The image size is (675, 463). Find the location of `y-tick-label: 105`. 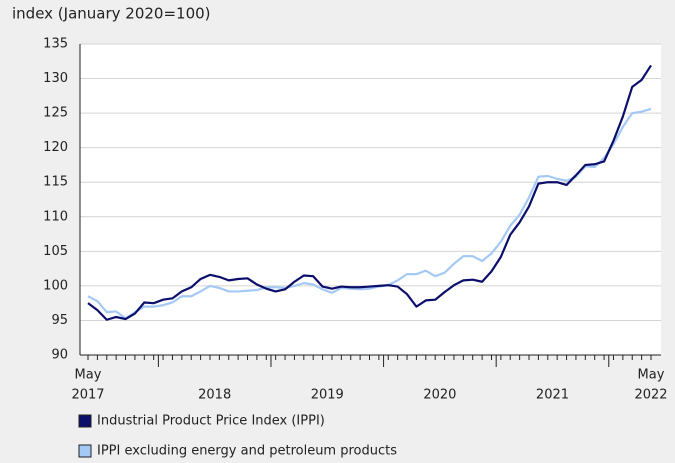

y-tick-label: 105 is located at coordinates (55, 251).